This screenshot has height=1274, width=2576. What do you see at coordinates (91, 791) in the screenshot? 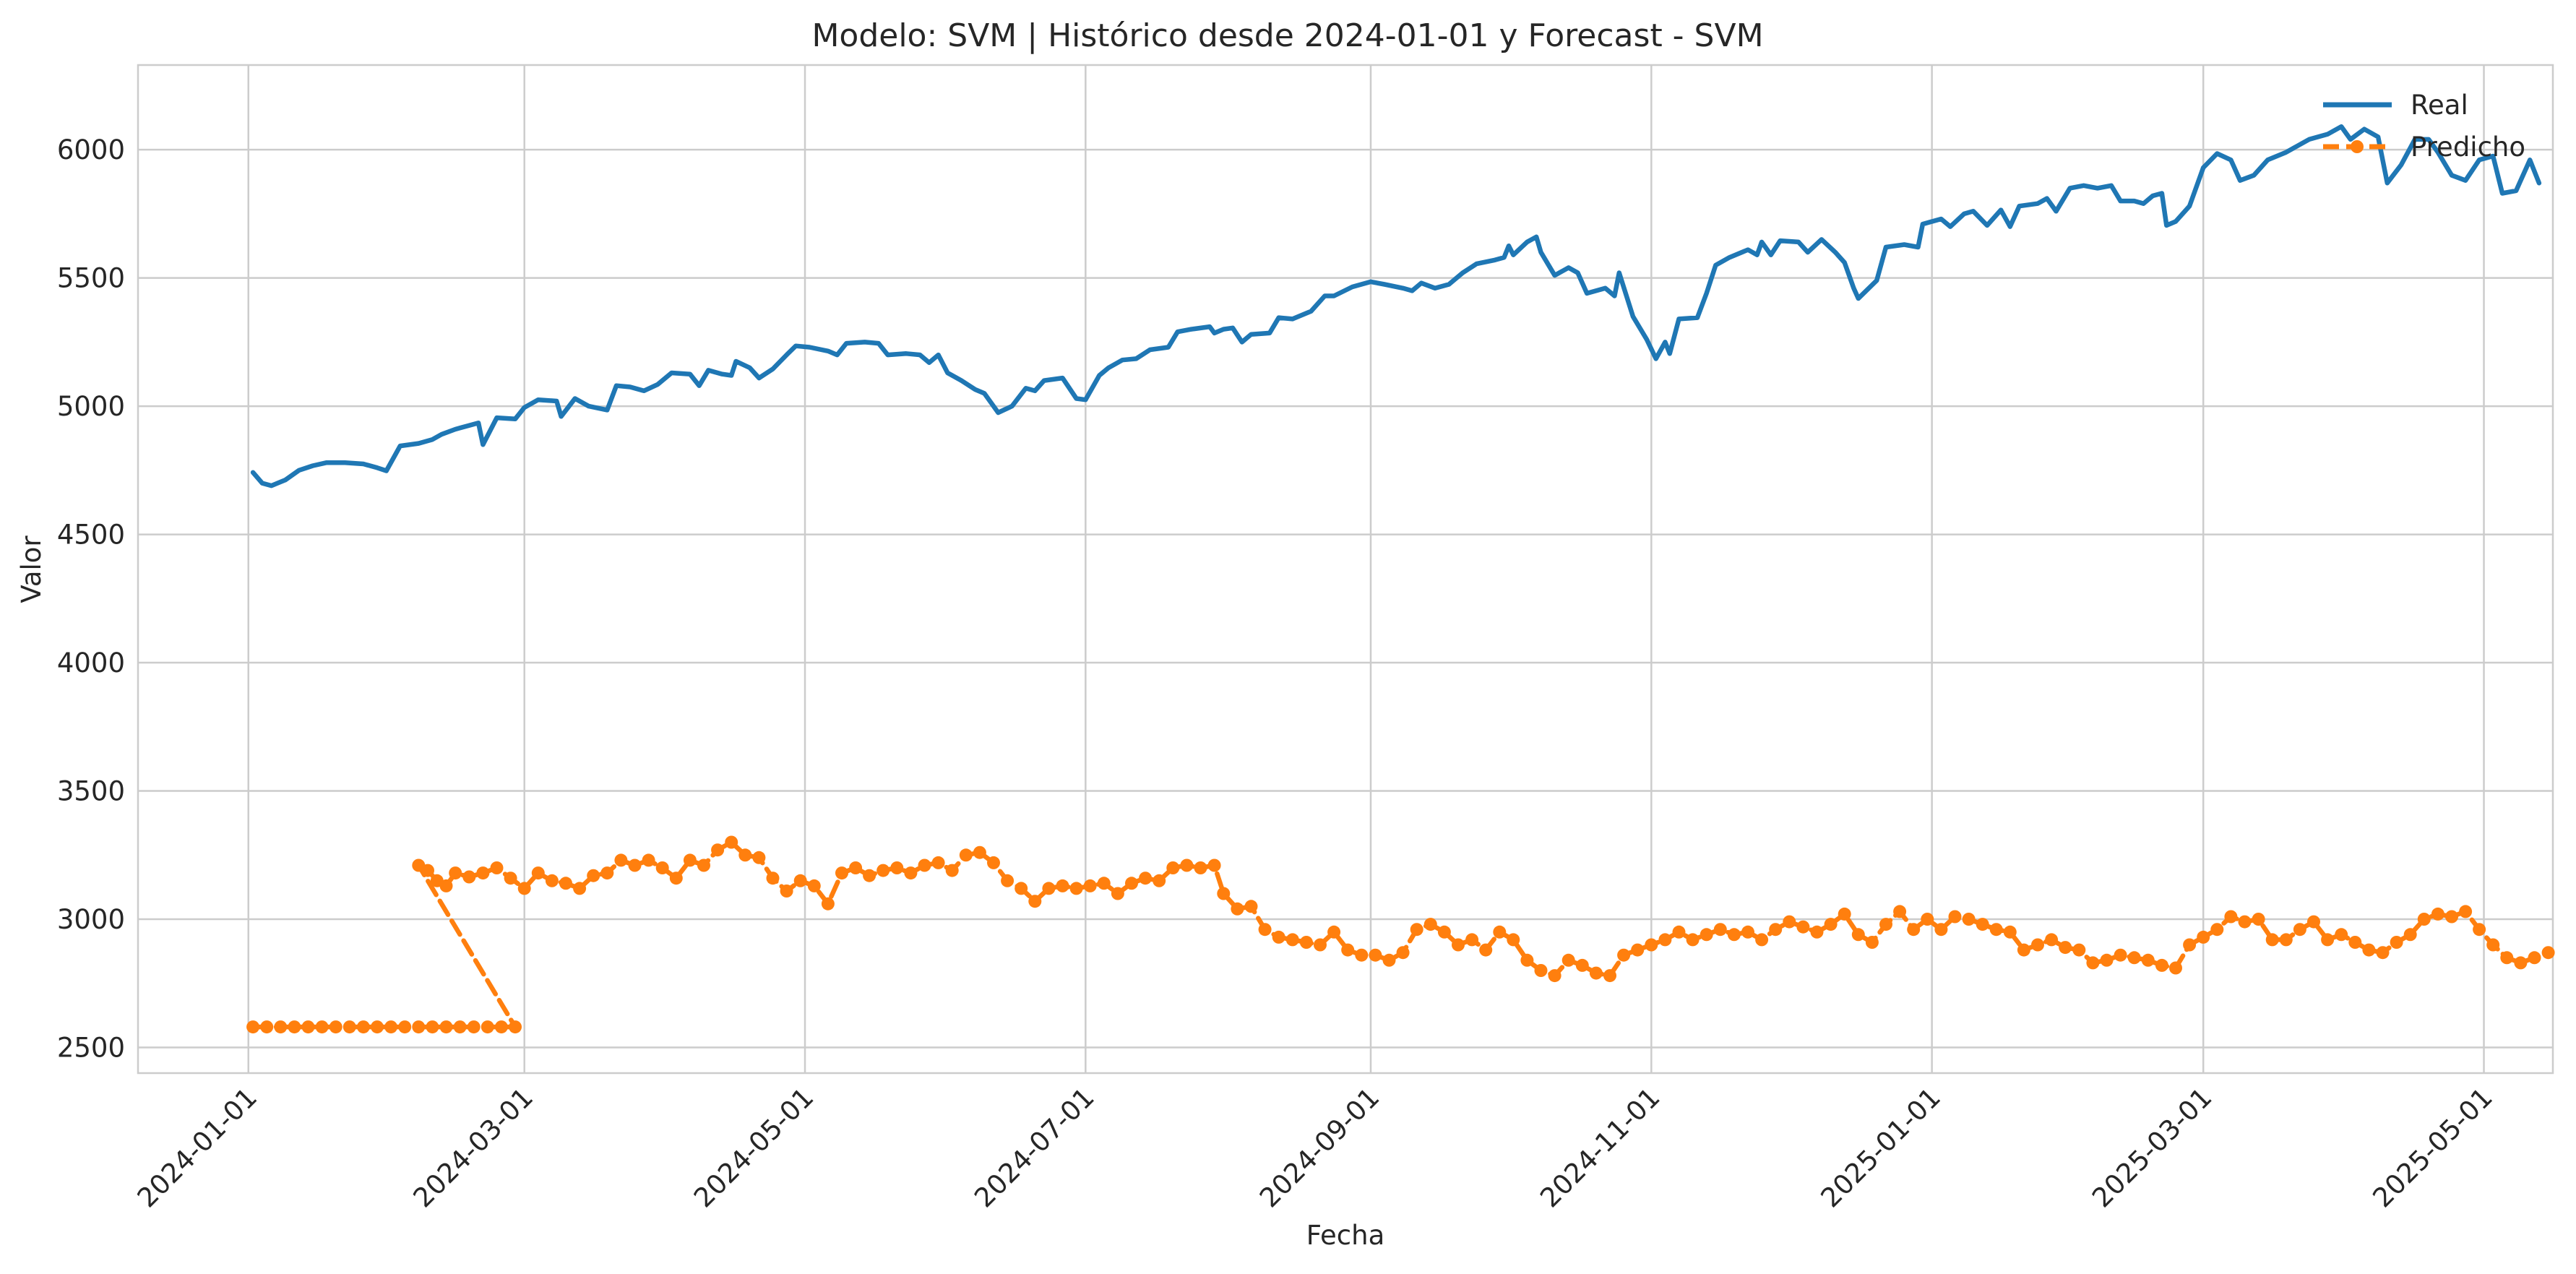
I see `y-tick-label: 3500` at bounding box center [91, 791].